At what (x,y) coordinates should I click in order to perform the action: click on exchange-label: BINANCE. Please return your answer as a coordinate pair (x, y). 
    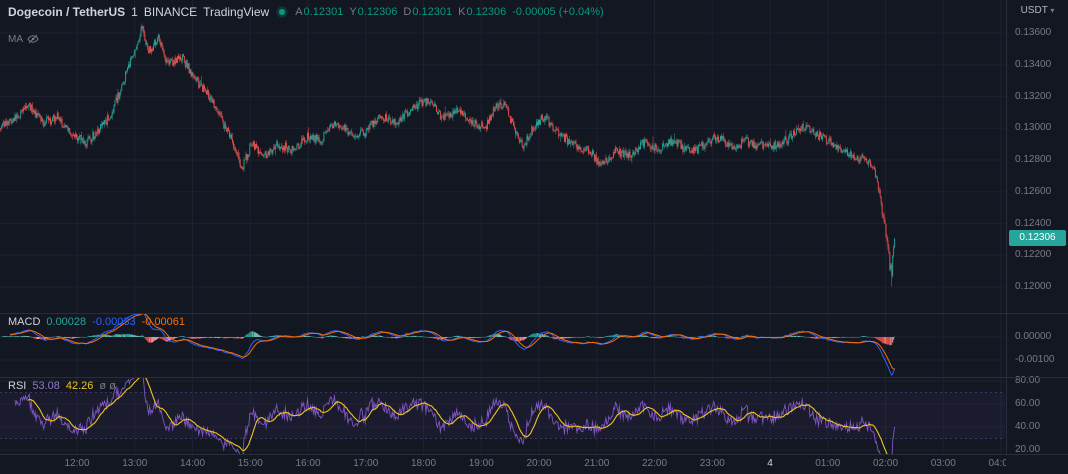
    Looking at the image, I should click on (170, 12).